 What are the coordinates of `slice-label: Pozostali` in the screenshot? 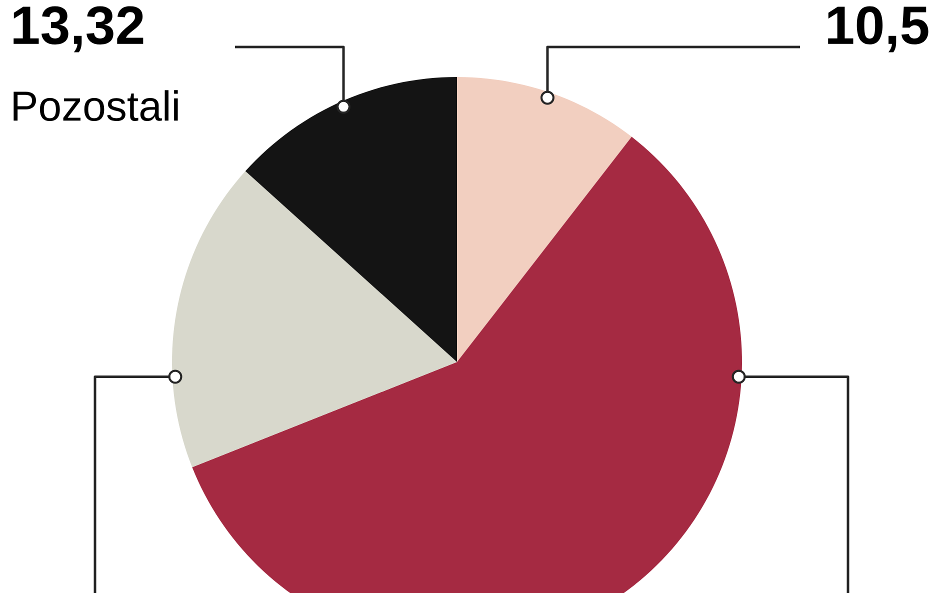 It's located at (96, 106).